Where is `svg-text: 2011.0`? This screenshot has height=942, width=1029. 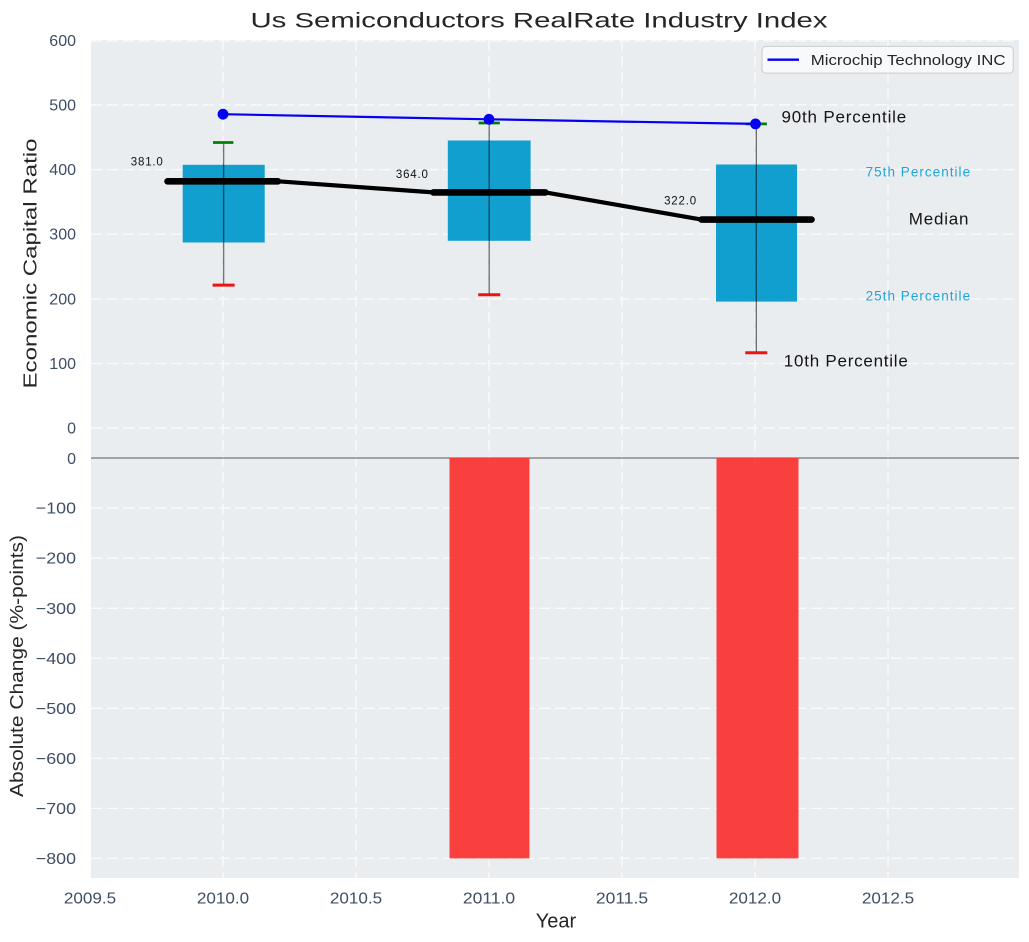
svg-text: 2011.0 is located at coordinates (489, 899).